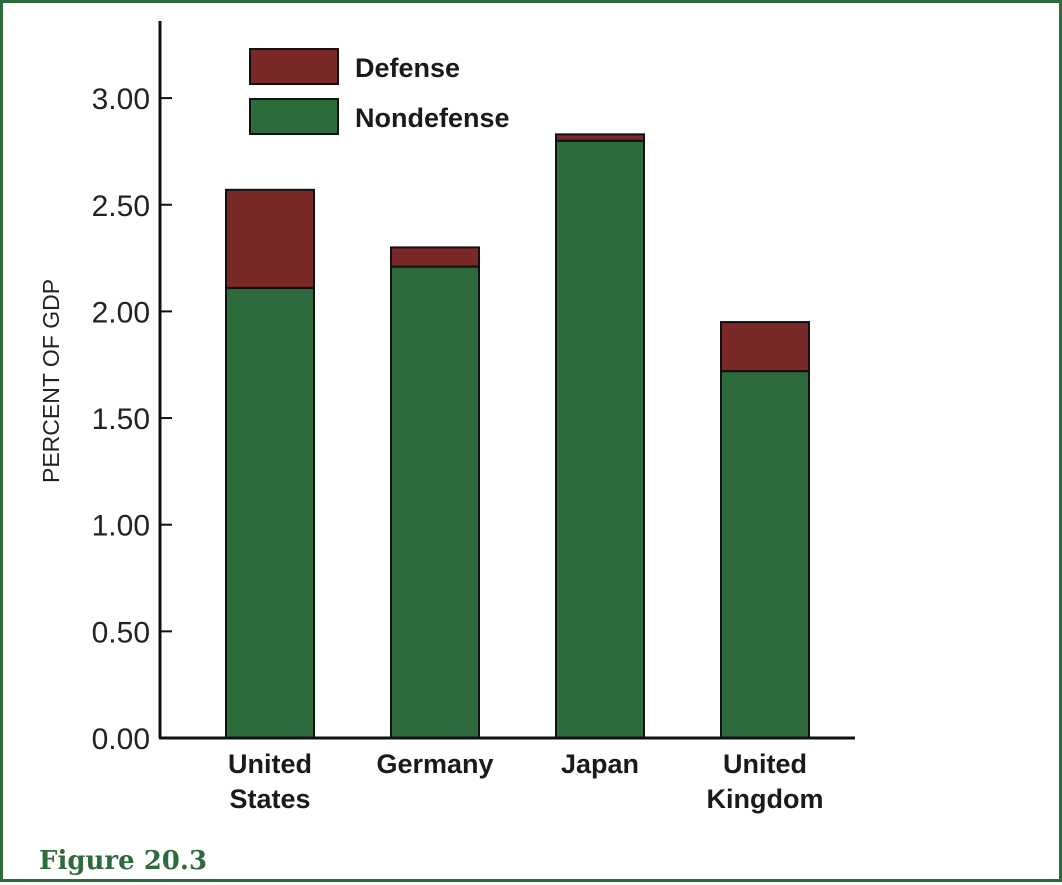  I want to click on category-label-line: States, so click(269, 799).